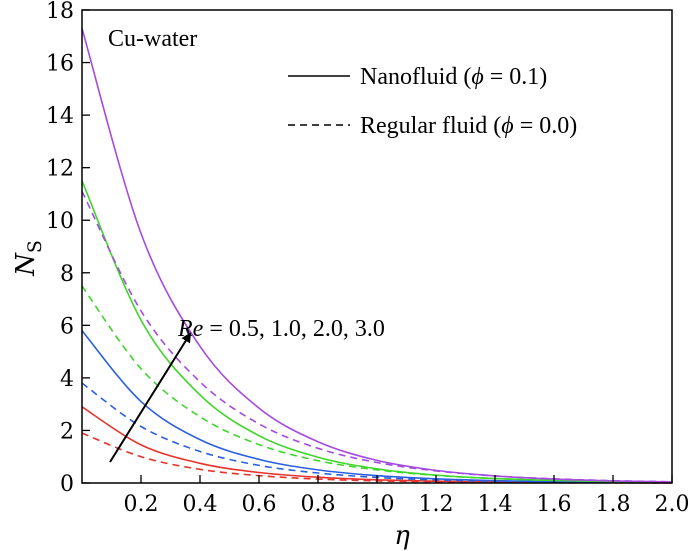 Image resolution: width=691 pixels, height=551 pixels. What do you see at coordinates (554, 504) in the screenshot?
I see `x-tick-label: 1.6` at bounding box center [554, 504].